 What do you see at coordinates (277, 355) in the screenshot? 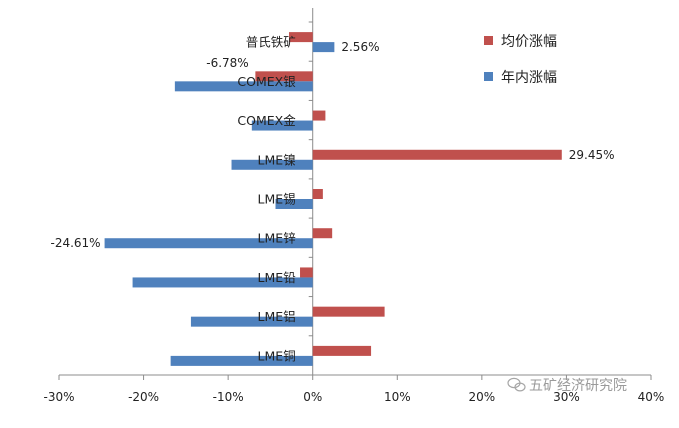
I see `category-label: LME铜` at bounding box center [277, 355].